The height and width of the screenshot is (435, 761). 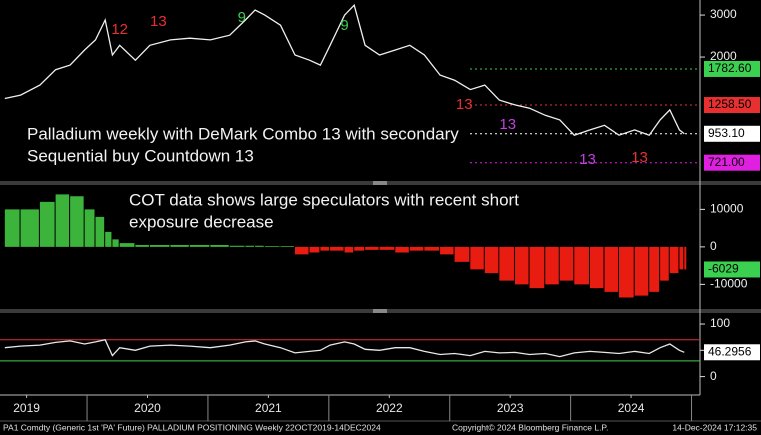 I want to click on annotation: 12, so click(x=119, y=29).